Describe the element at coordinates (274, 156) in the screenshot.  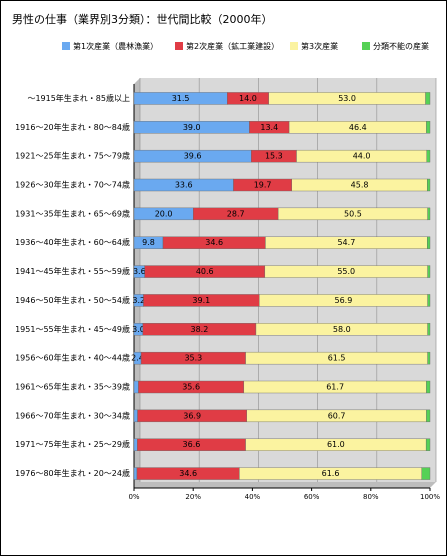
I see `data-label: 15.3` at that location.